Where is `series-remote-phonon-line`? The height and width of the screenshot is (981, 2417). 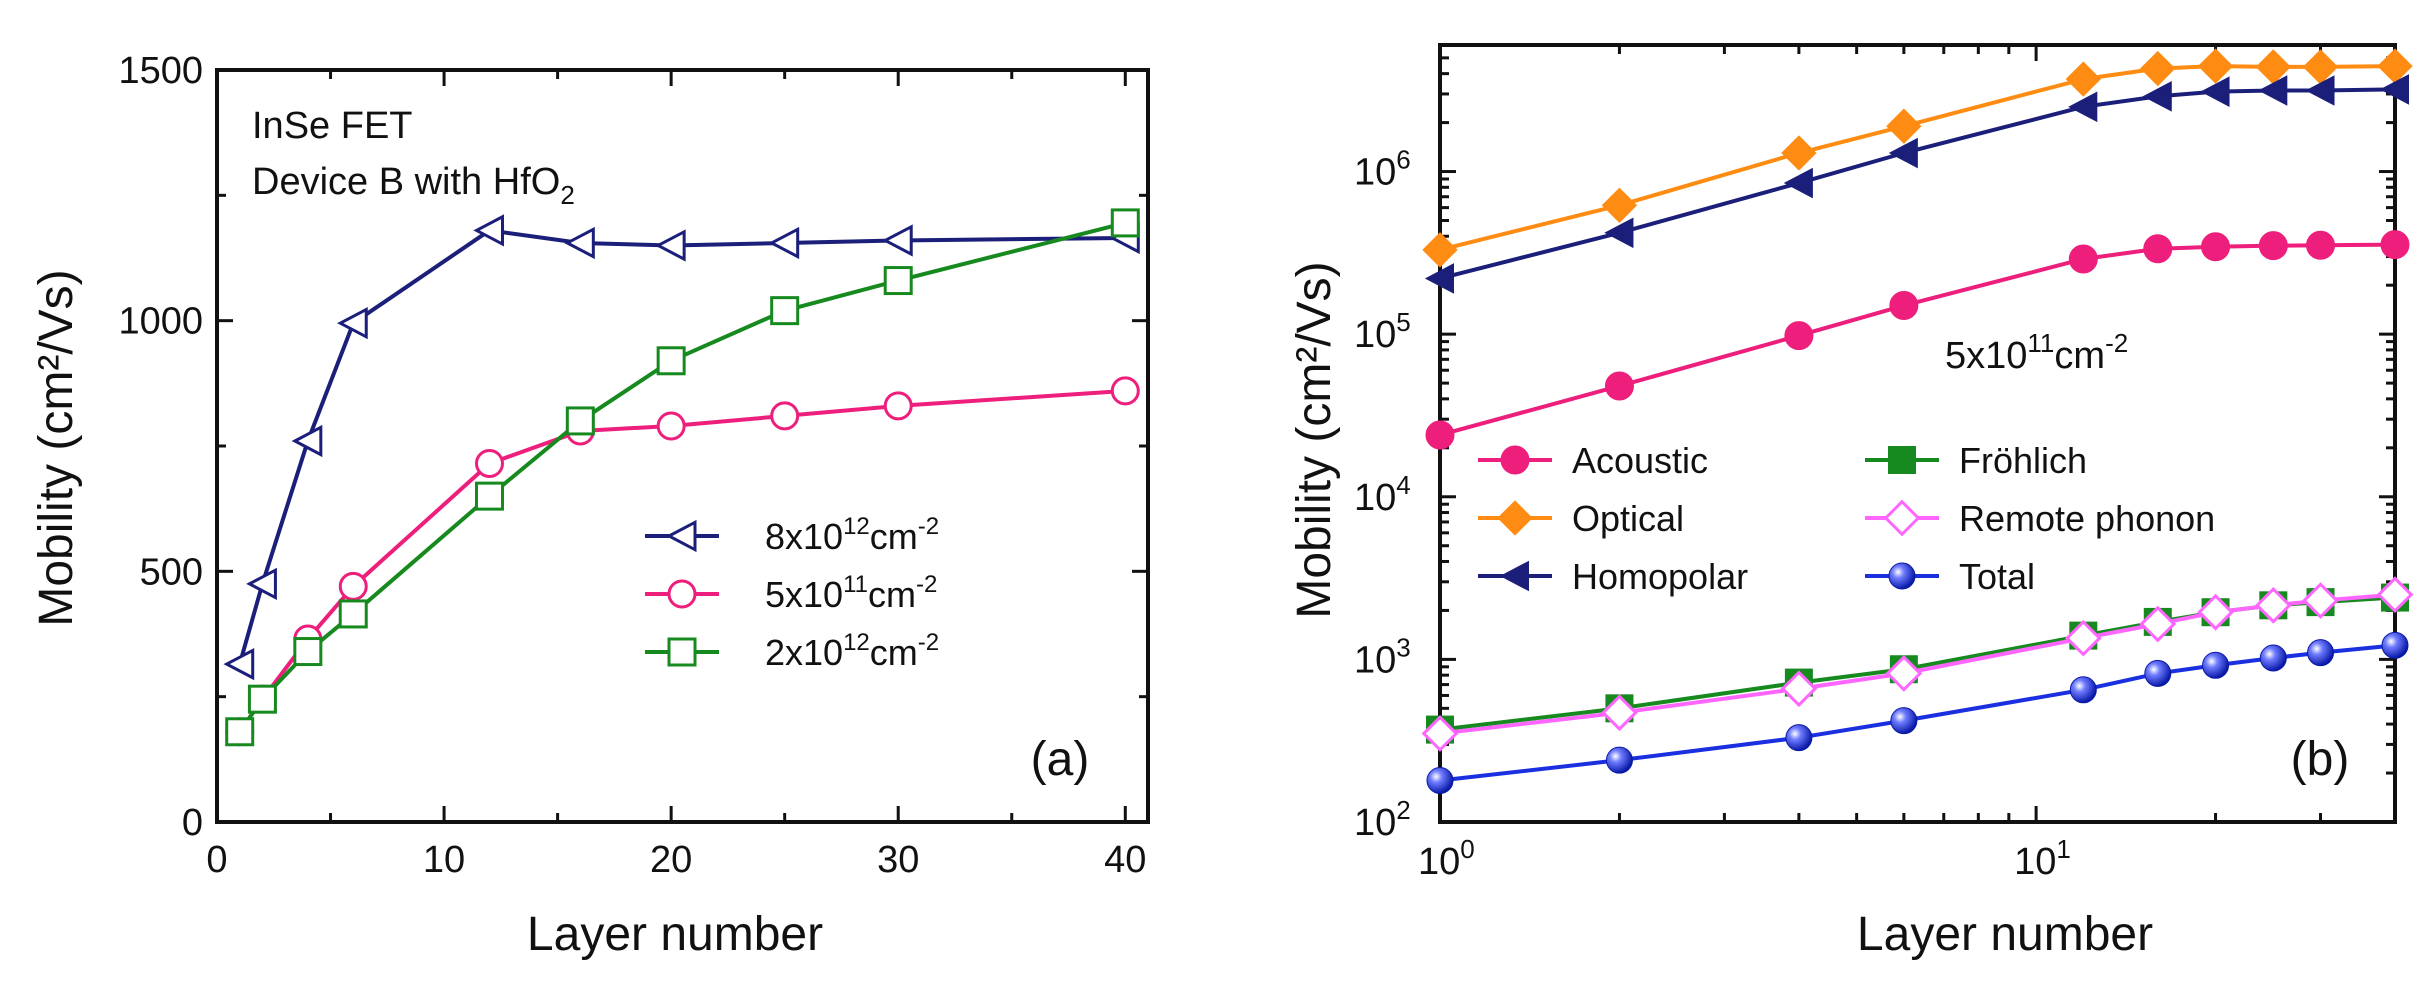 series-remote-phonon-line is located at coordinates (1917, 664).